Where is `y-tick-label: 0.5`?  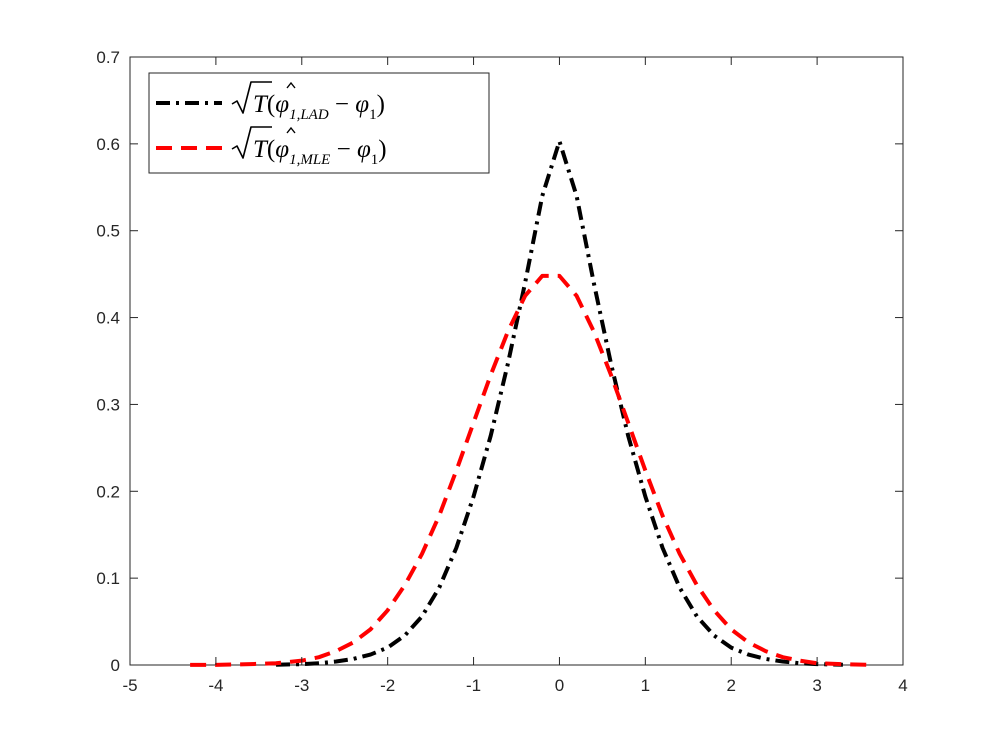
y-tick-label: 0.5 is located at coordinates (108, 231).